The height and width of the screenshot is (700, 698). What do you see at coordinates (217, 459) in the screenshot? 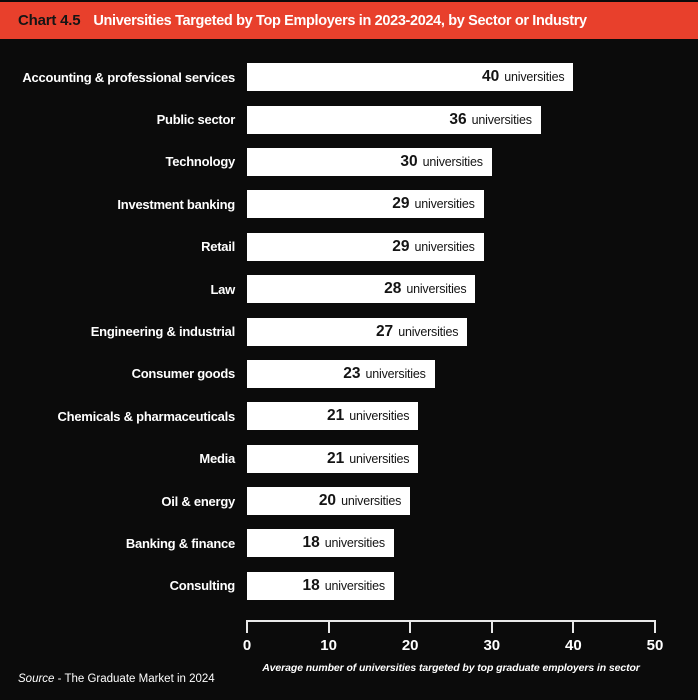
I see `category-label: Media` at bounding box center [217, 459].